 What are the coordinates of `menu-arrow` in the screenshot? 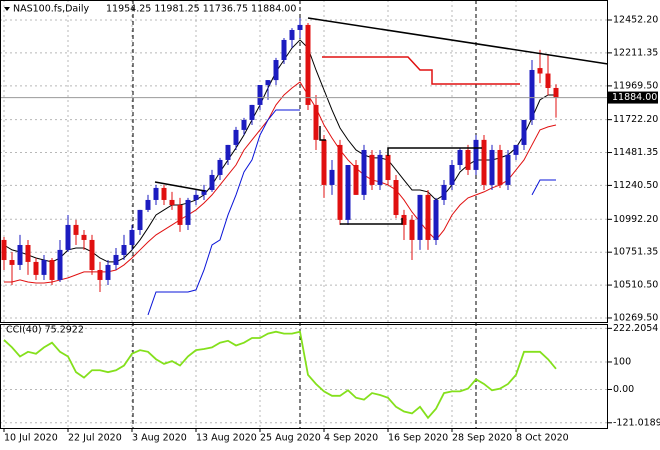 It's located at (7, 9).